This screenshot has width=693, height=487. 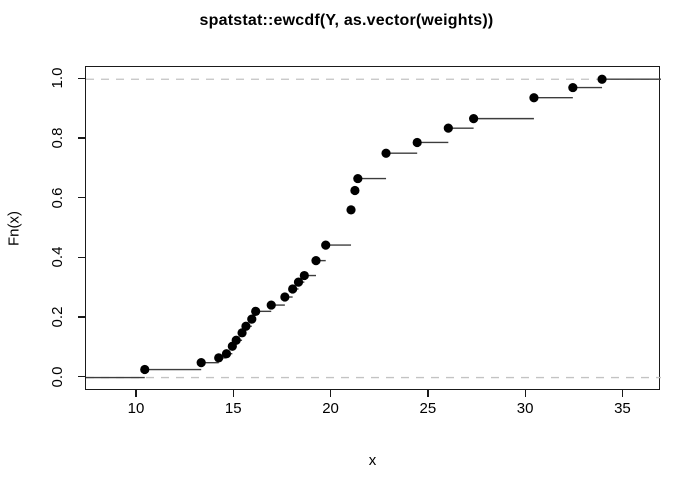 I want to click on y-axis-tick-label: 1.0, so click(x=57, y=78).